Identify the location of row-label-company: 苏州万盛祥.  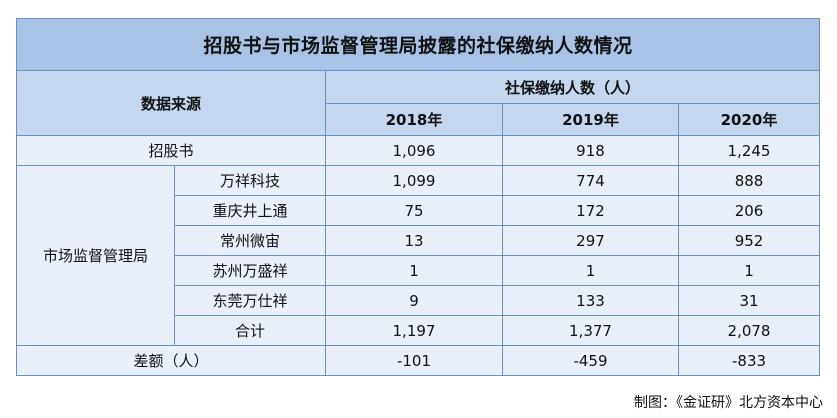
(250, 270).